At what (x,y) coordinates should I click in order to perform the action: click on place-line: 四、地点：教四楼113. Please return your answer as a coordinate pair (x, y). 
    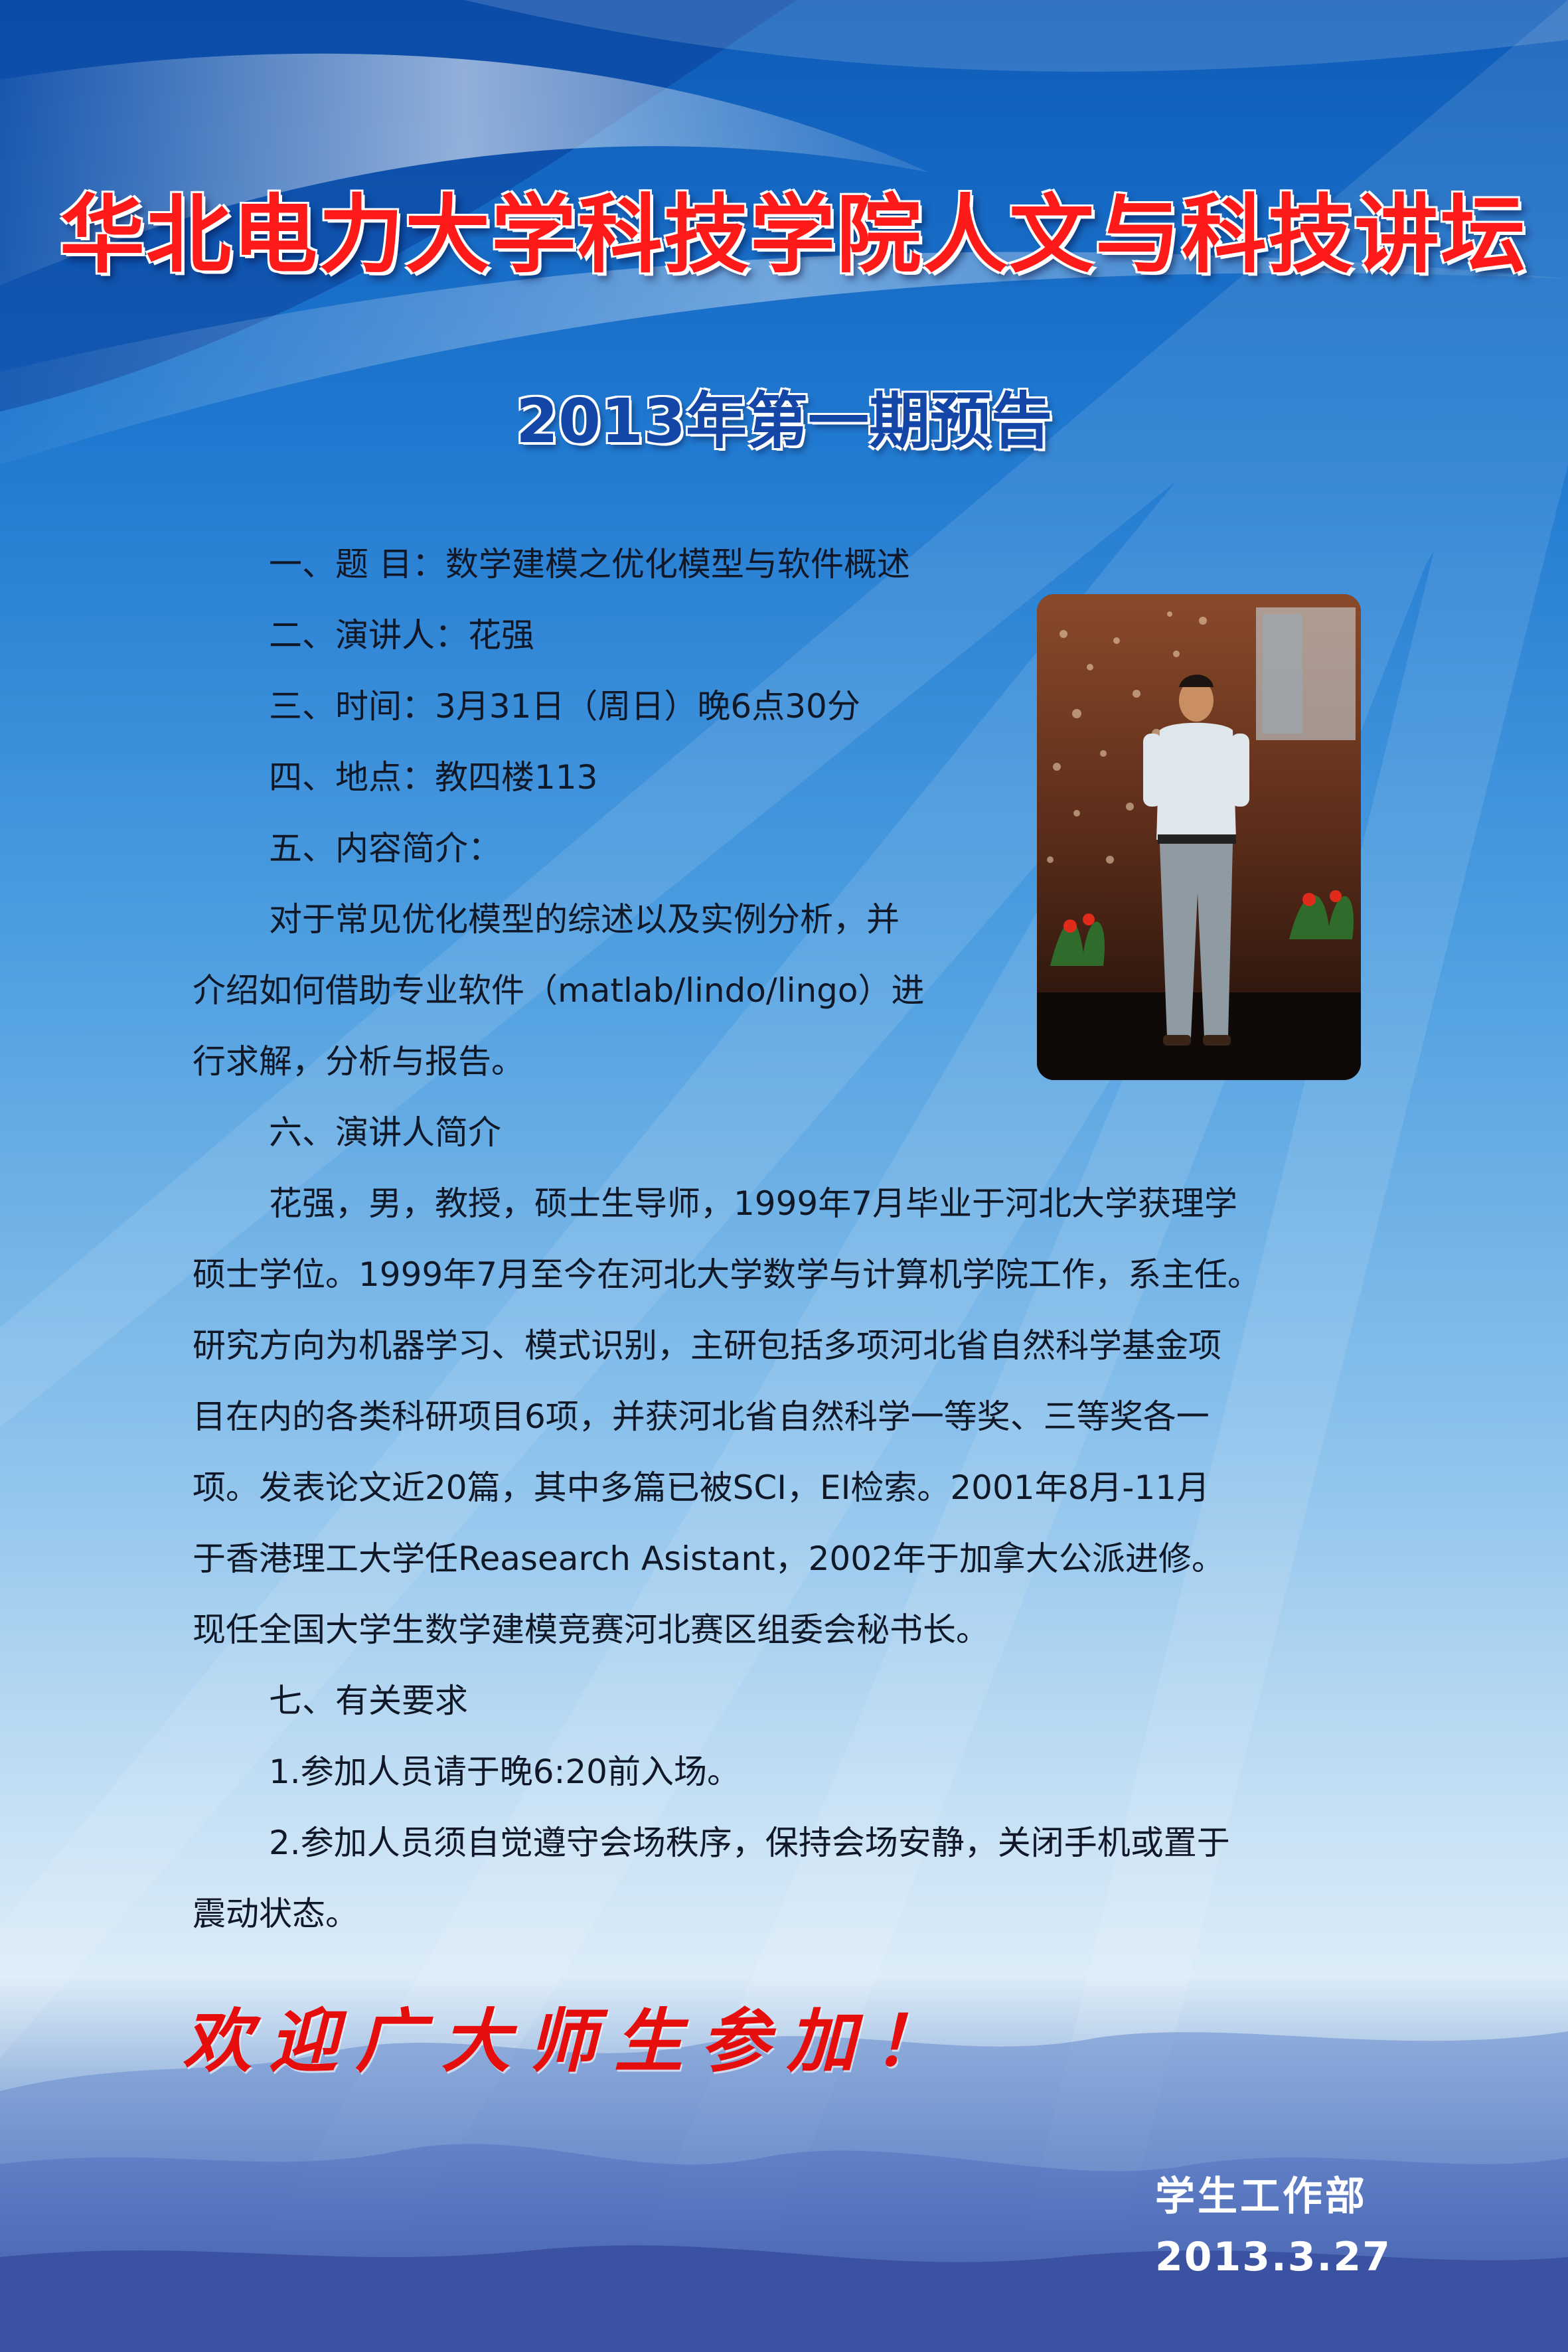
    Looking at the image, I should click on (434, 778).